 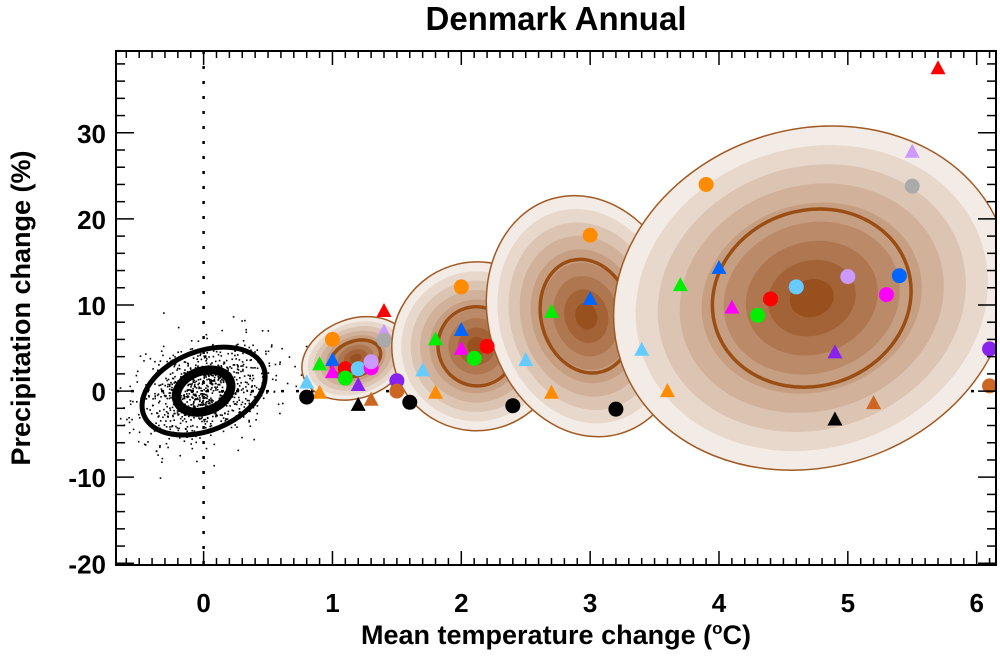 I want to click on x-axis-label-degree: o, so click(x=717, y=628).